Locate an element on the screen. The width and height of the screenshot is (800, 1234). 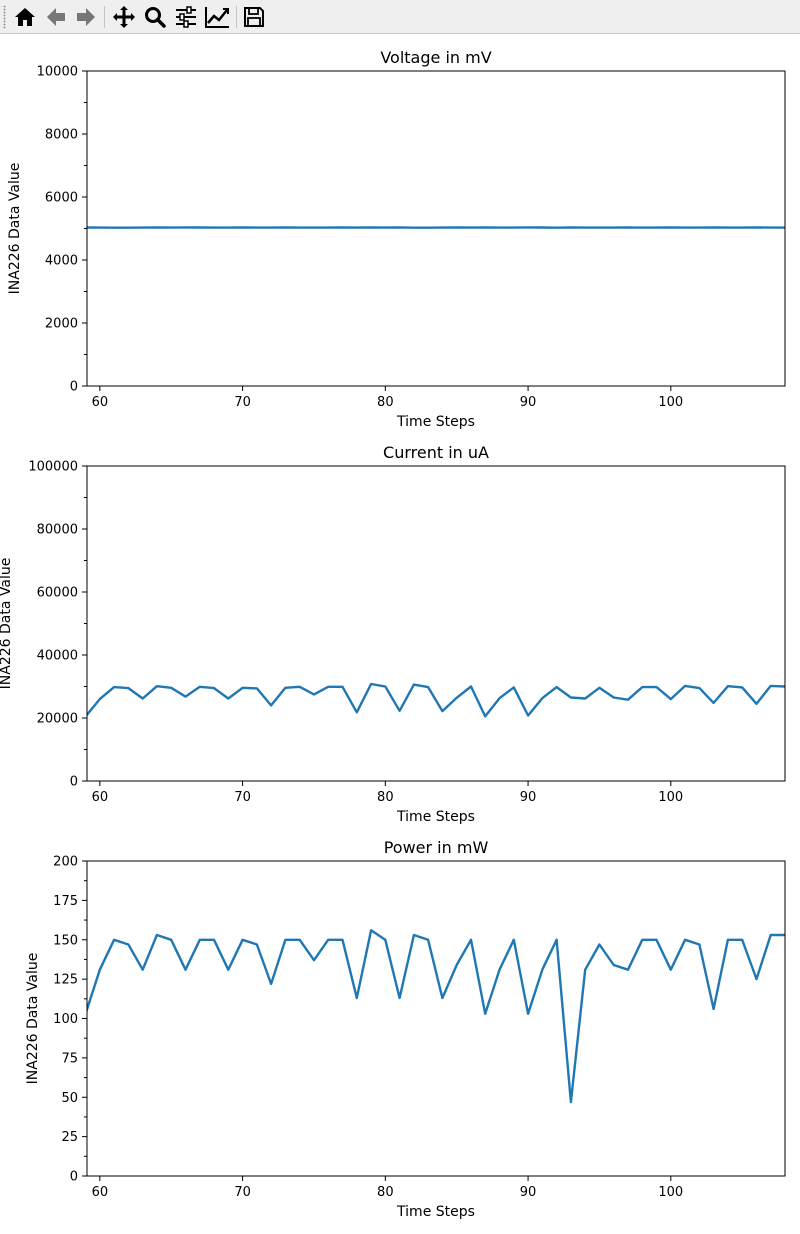
edit-axis-button is located at coordinates (217, 17).